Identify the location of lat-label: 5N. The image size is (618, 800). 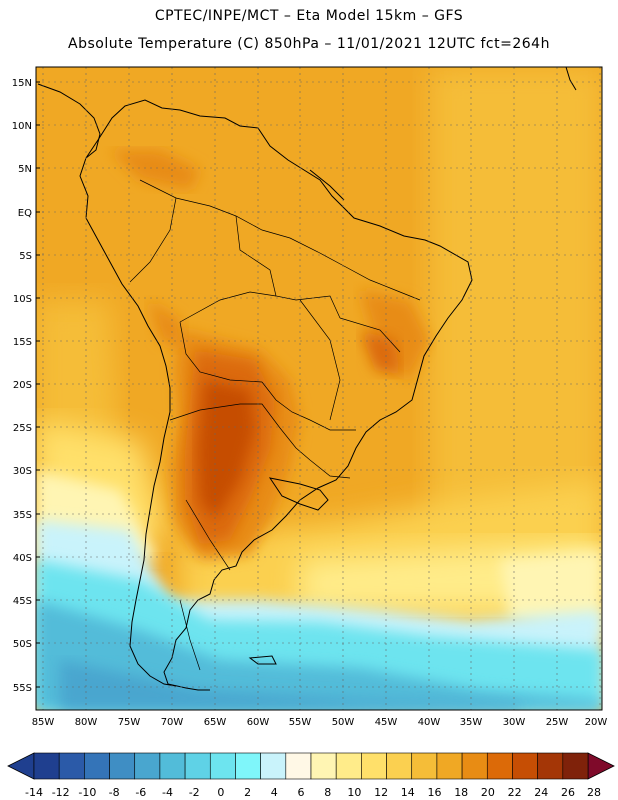
(25, 169).